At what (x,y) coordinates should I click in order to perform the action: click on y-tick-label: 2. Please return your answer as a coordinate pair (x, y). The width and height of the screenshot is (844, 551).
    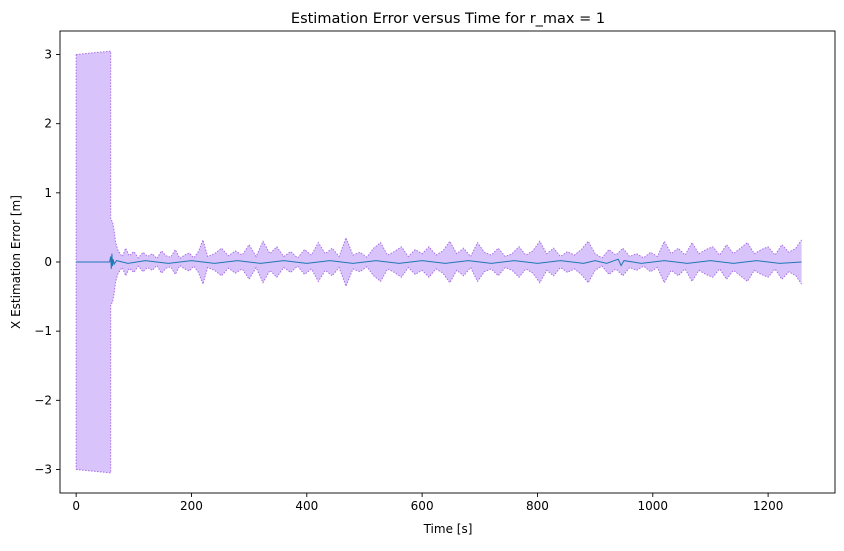
    Looking at the image, I should click on (48, 124).